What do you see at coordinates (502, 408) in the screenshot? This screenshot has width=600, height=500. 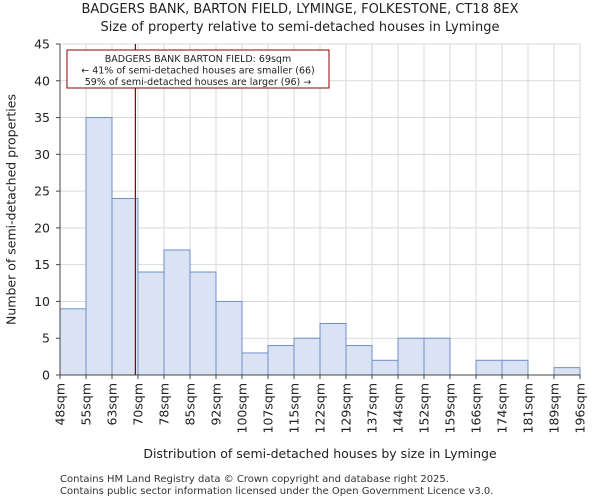 I see `x-tick-label: 174sqm` at bounding box center [502, 408].